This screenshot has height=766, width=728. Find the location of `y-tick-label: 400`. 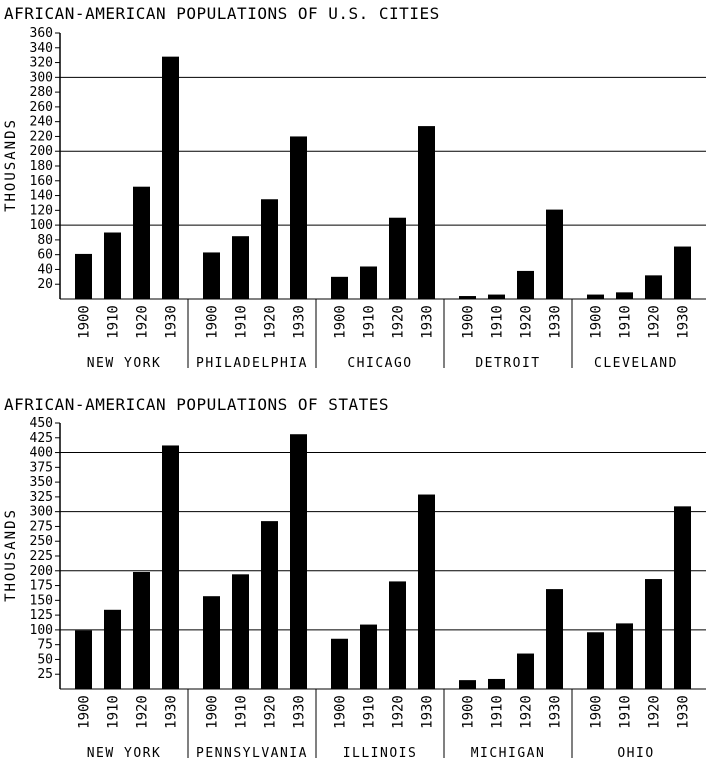

y-tick-label: 400 is located at coordinates (41, 453).